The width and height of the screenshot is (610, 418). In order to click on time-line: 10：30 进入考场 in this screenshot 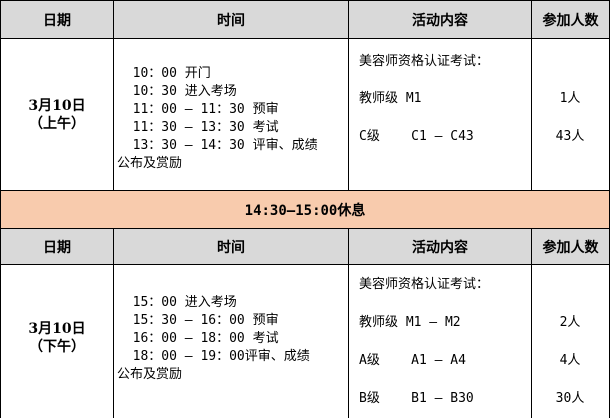, I will do `click(177, 91)`.